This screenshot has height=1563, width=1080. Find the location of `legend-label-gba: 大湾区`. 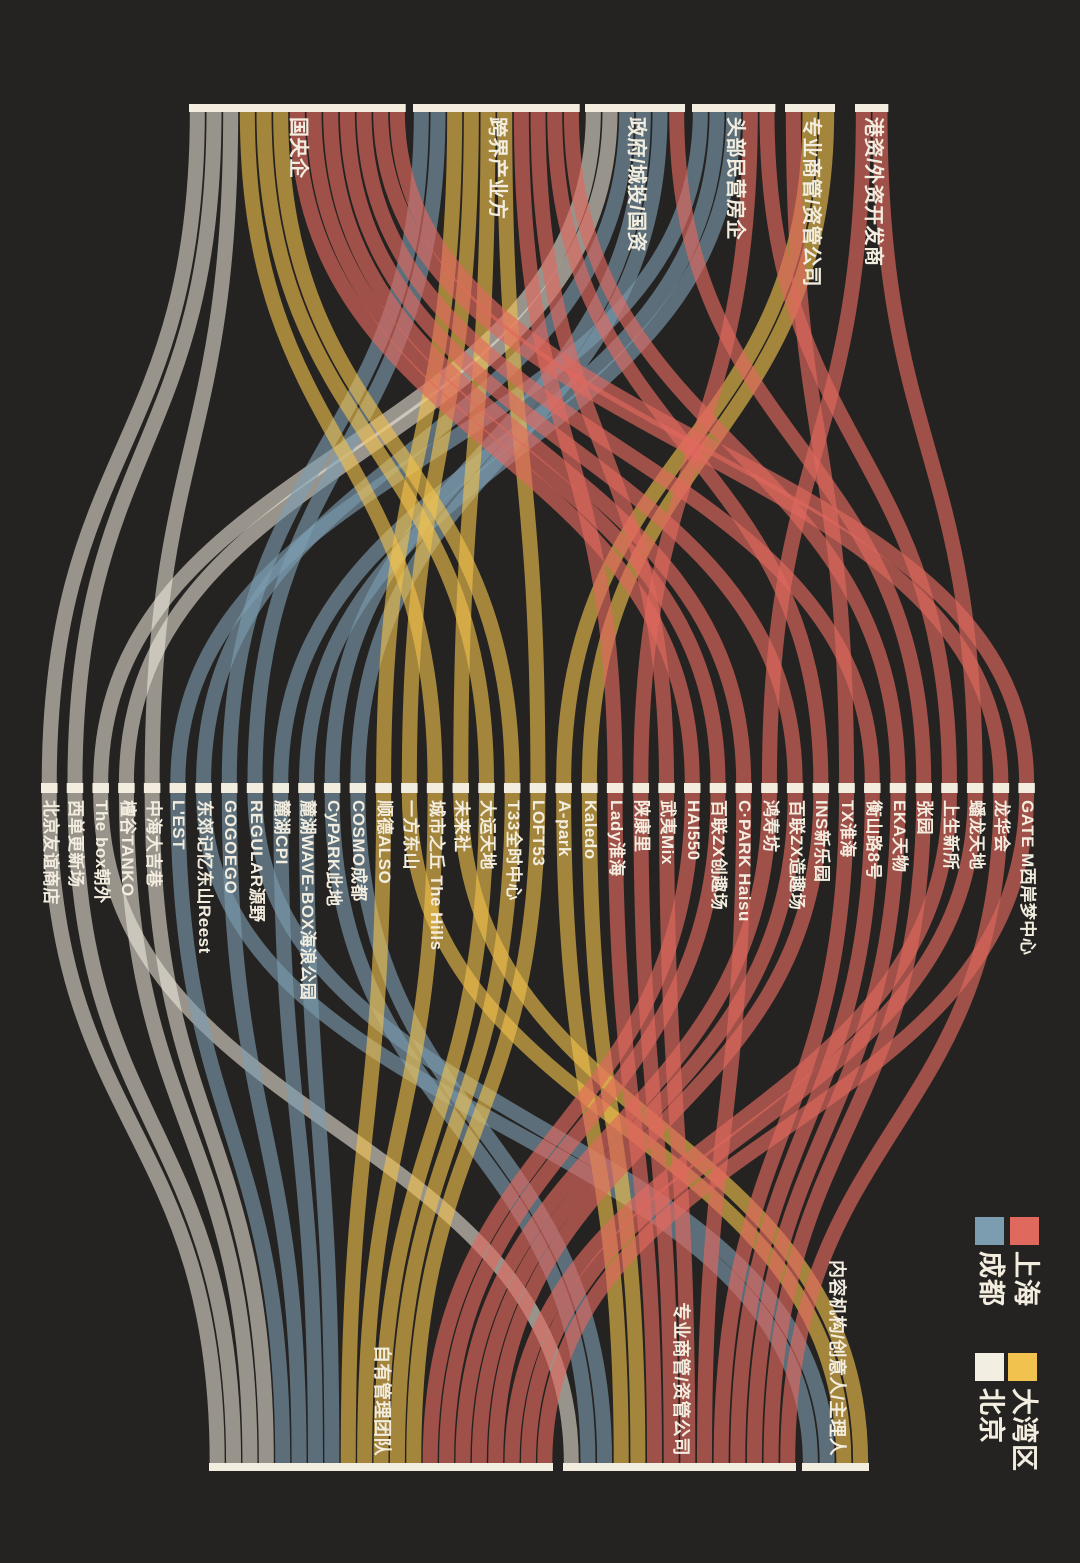

legend-label-gba: 大湾区 is located at coordinates (1024, 1430).